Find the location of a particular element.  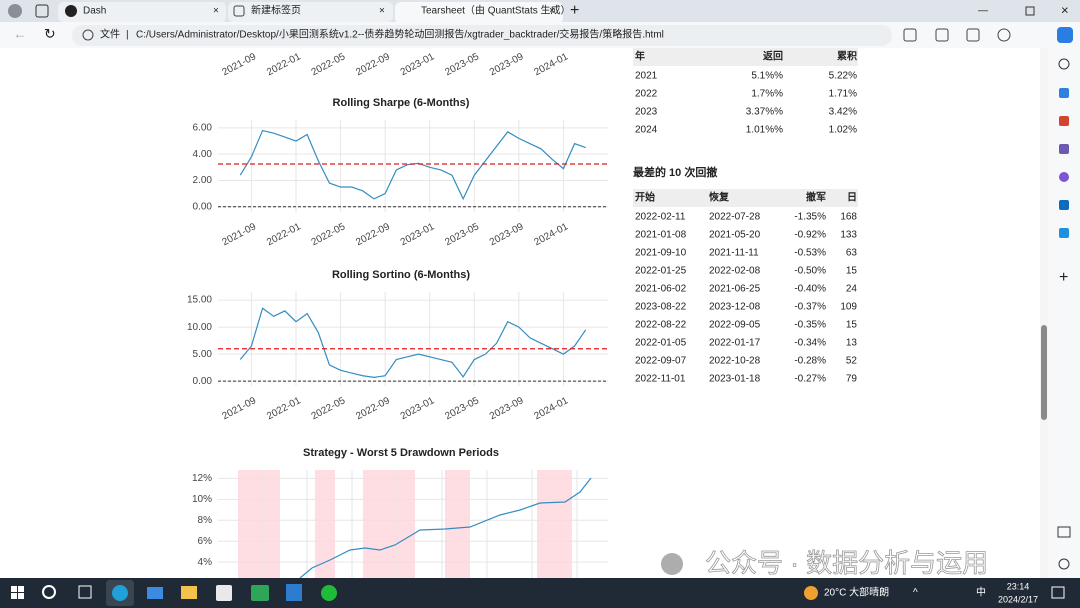

table-cell: 2022-01-17 is located at coordinates (735, 343).